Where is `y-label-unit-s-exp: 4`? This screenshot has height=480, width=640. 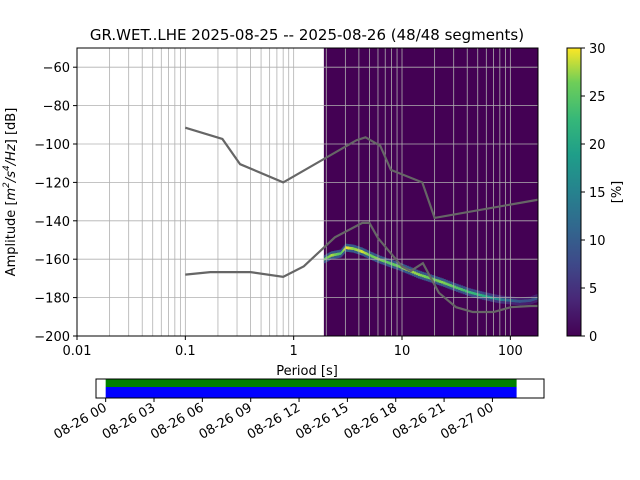
y-label-unit-s-exp: 4 is located at coordinates (7, 168).